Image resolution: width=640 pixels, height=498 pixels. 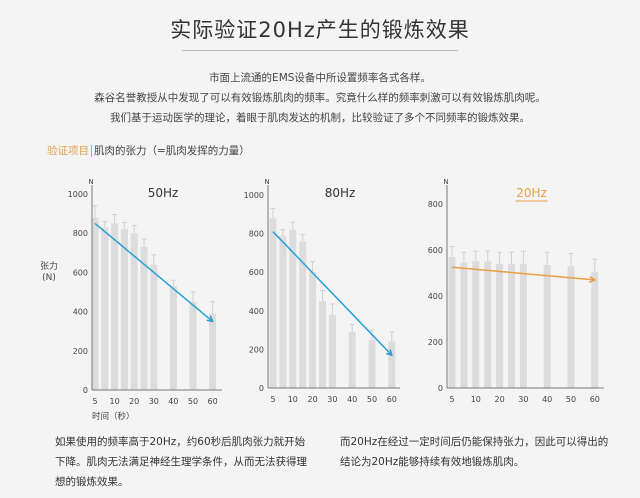 I want to click on verification-text: 肌肉的张力（=肌肉发挥的力量）, so click(x=172, y=151).